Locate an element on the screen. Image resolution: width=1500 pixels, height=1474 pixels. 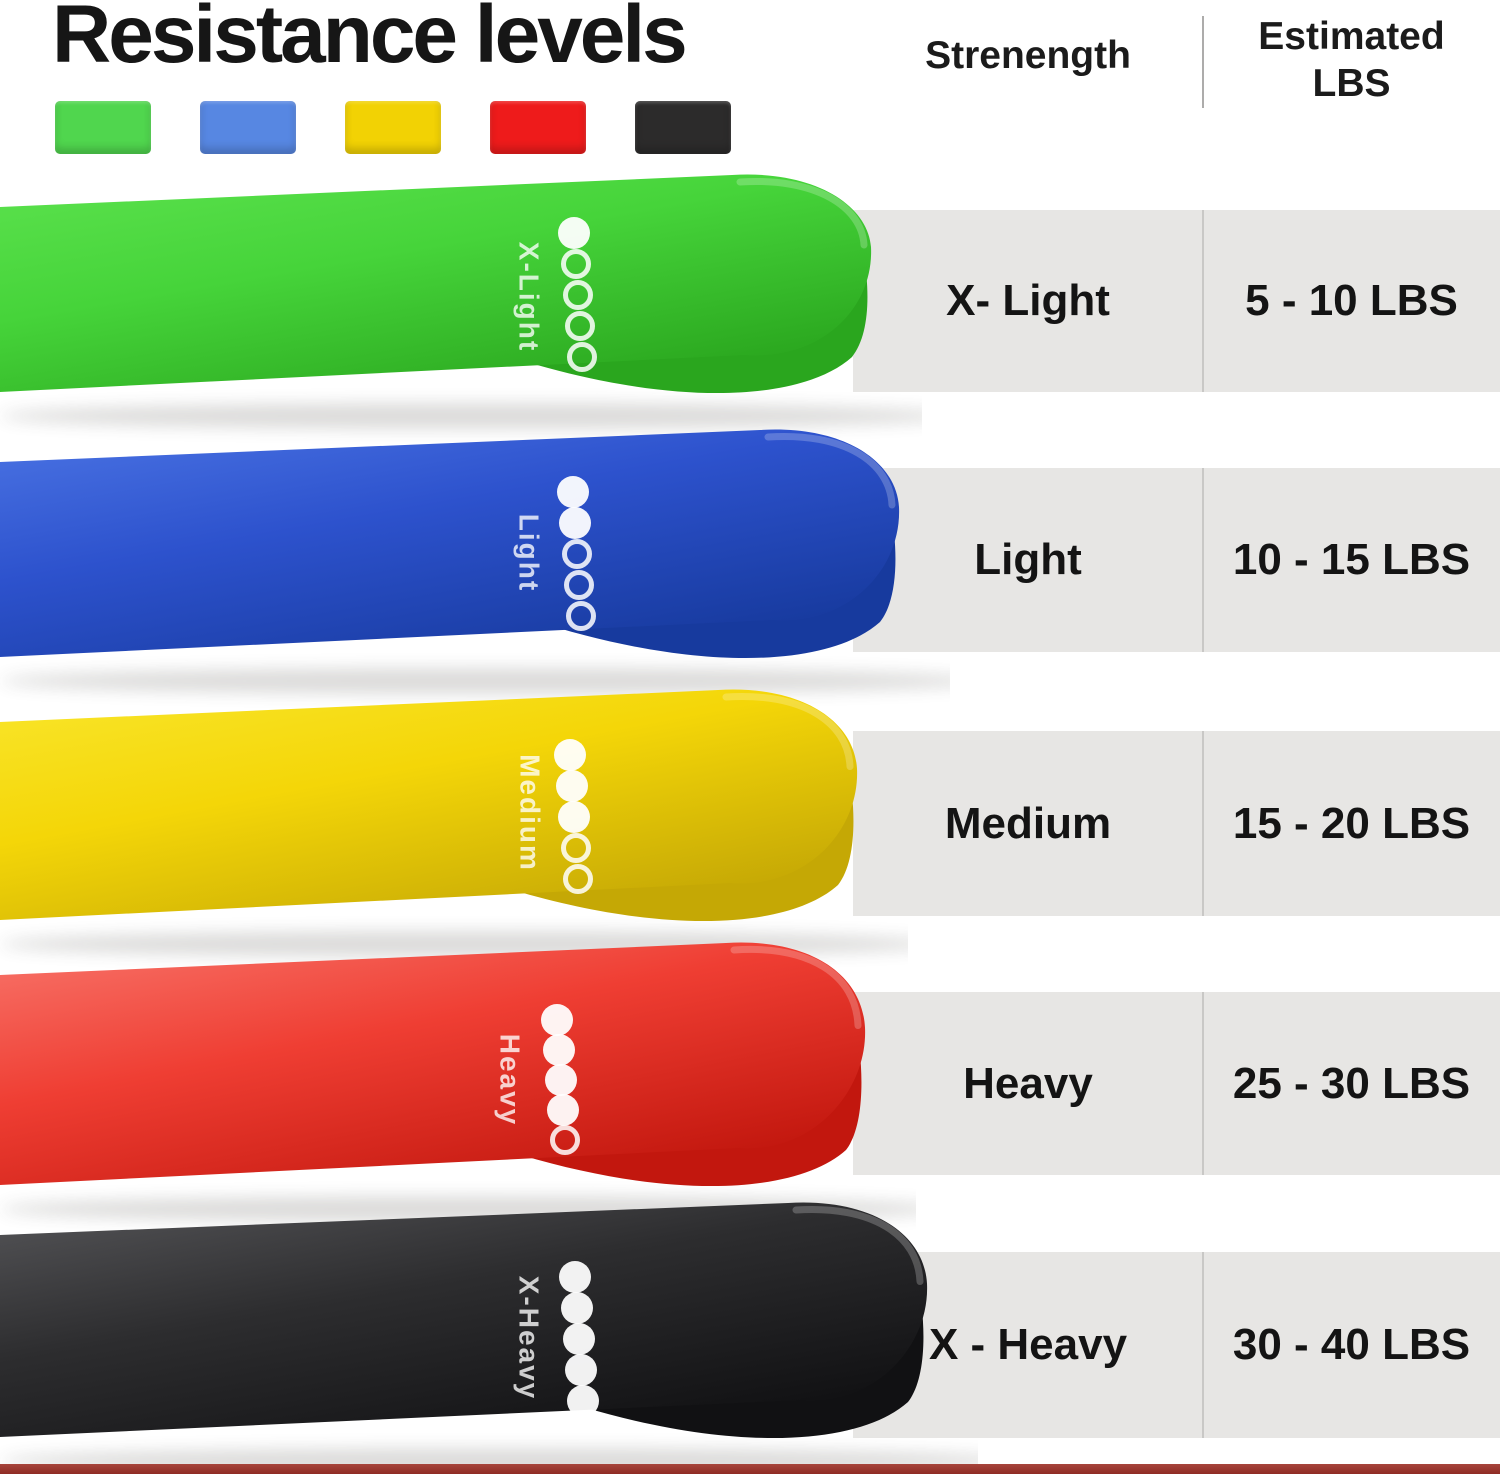
lbs-cell: 30 - 40 LBS is located at coordinates (1351, 1344).